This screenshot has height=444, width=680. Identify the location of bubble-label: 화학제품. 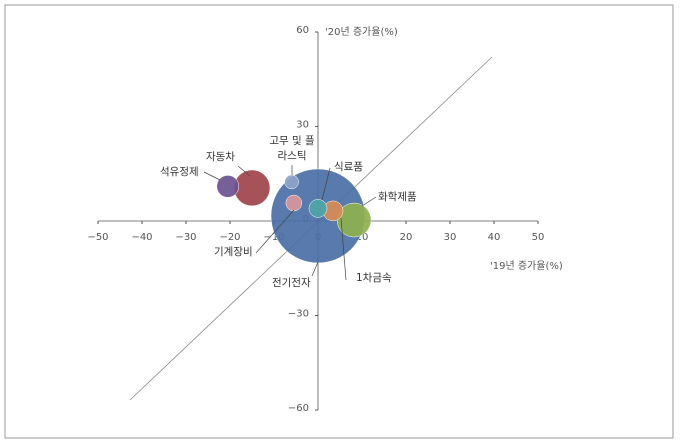
(397, 197).